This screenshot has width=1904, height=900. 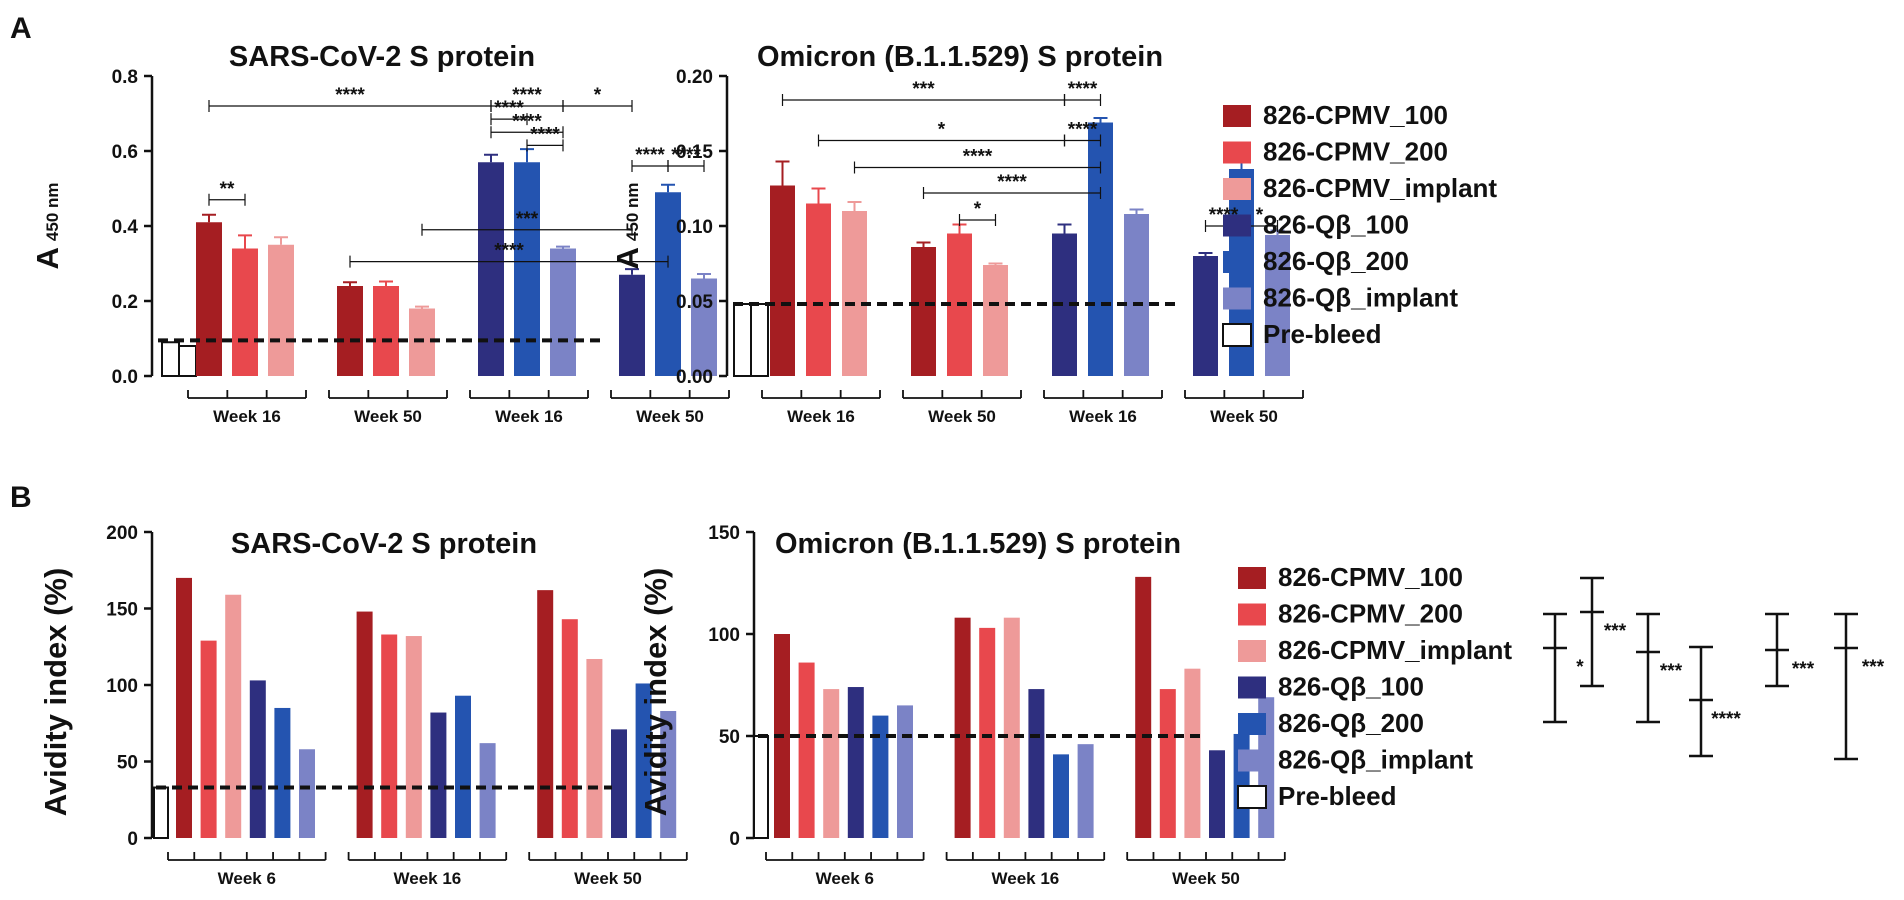 What do you see at coordinates (125, 152) in the screenshot?
I see `y-tick-label: 0.6` at bounding box center [125, 152].